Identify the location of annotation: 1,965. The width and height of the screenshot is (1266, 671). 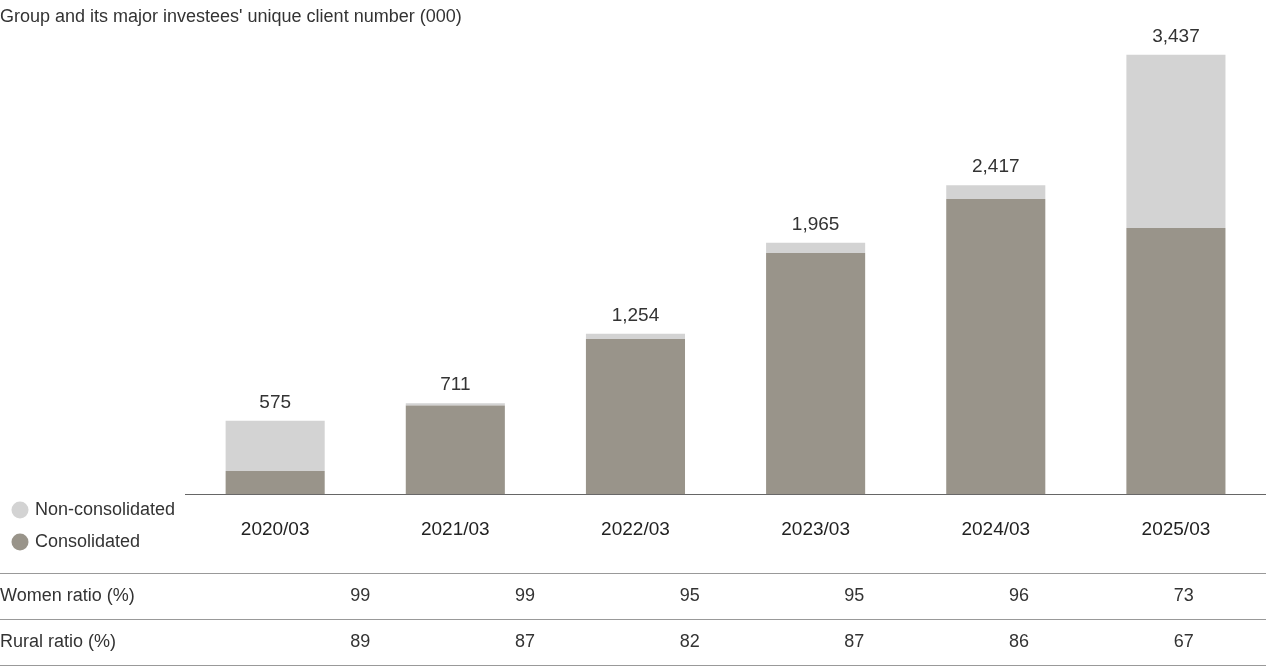
(815, 223).